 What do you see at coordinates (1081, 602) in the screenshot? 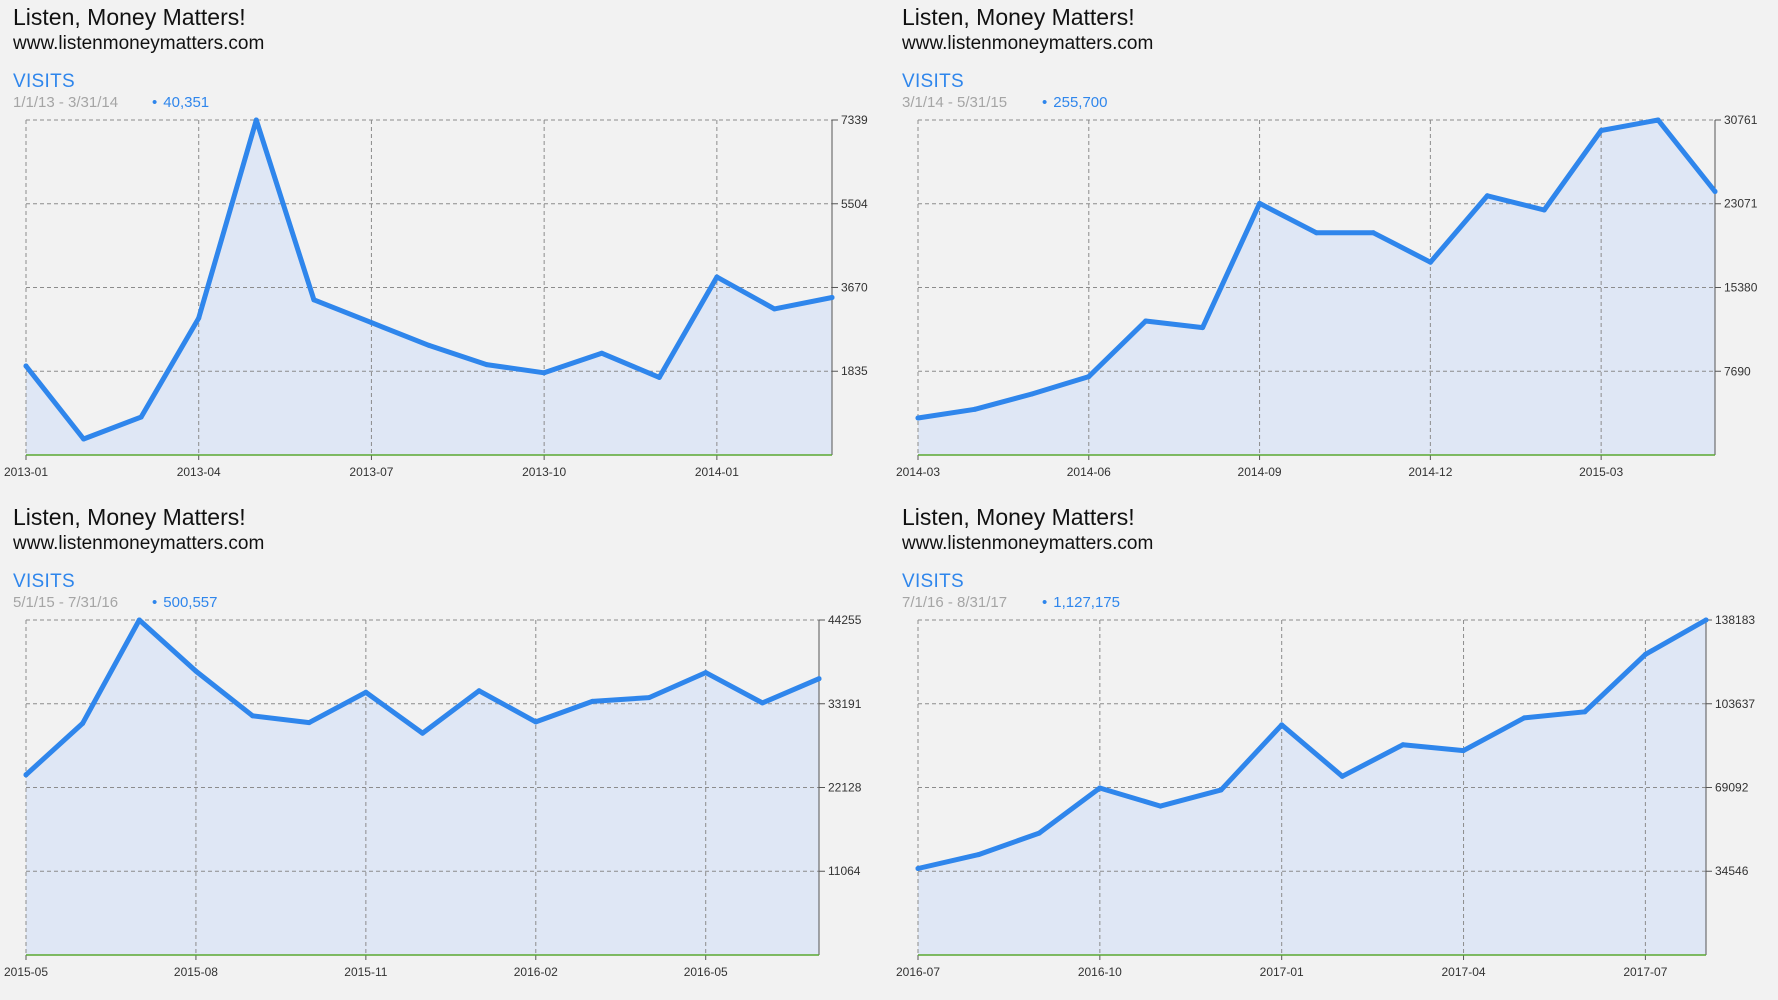
I see `total-visits: • 1,127,175` at bounding box center [1081, 602].